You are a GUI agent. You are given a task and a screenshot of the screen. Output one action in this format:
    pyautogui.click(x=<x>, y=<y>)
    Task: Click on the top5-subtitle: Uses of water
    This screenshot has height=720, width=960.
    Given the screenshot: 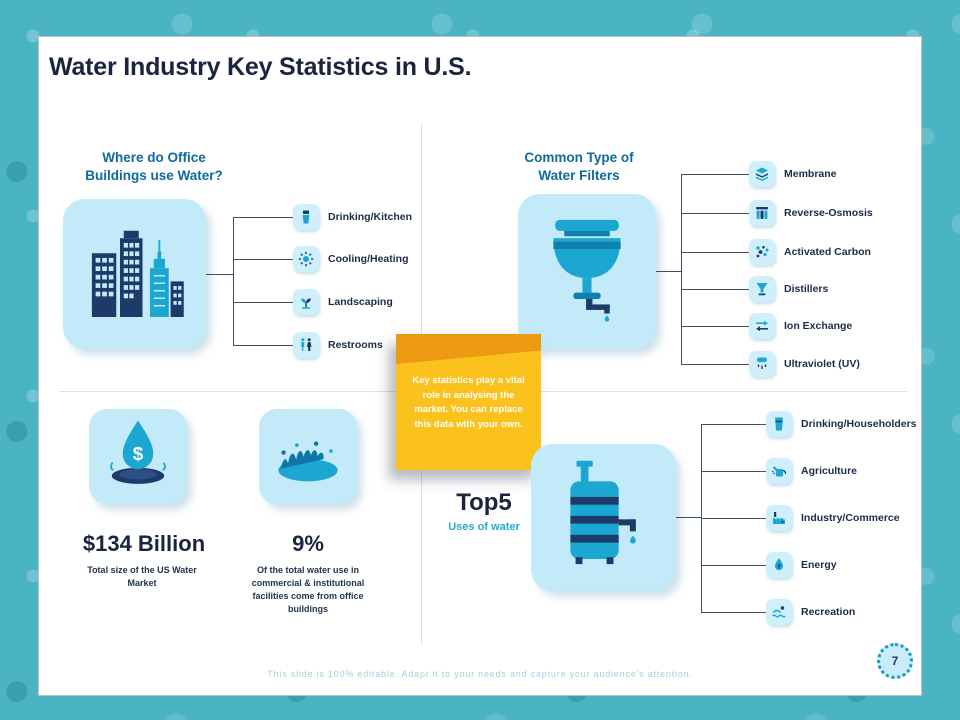 What is the action you would take?
    pyautogui.click(x=484, y=527)
    